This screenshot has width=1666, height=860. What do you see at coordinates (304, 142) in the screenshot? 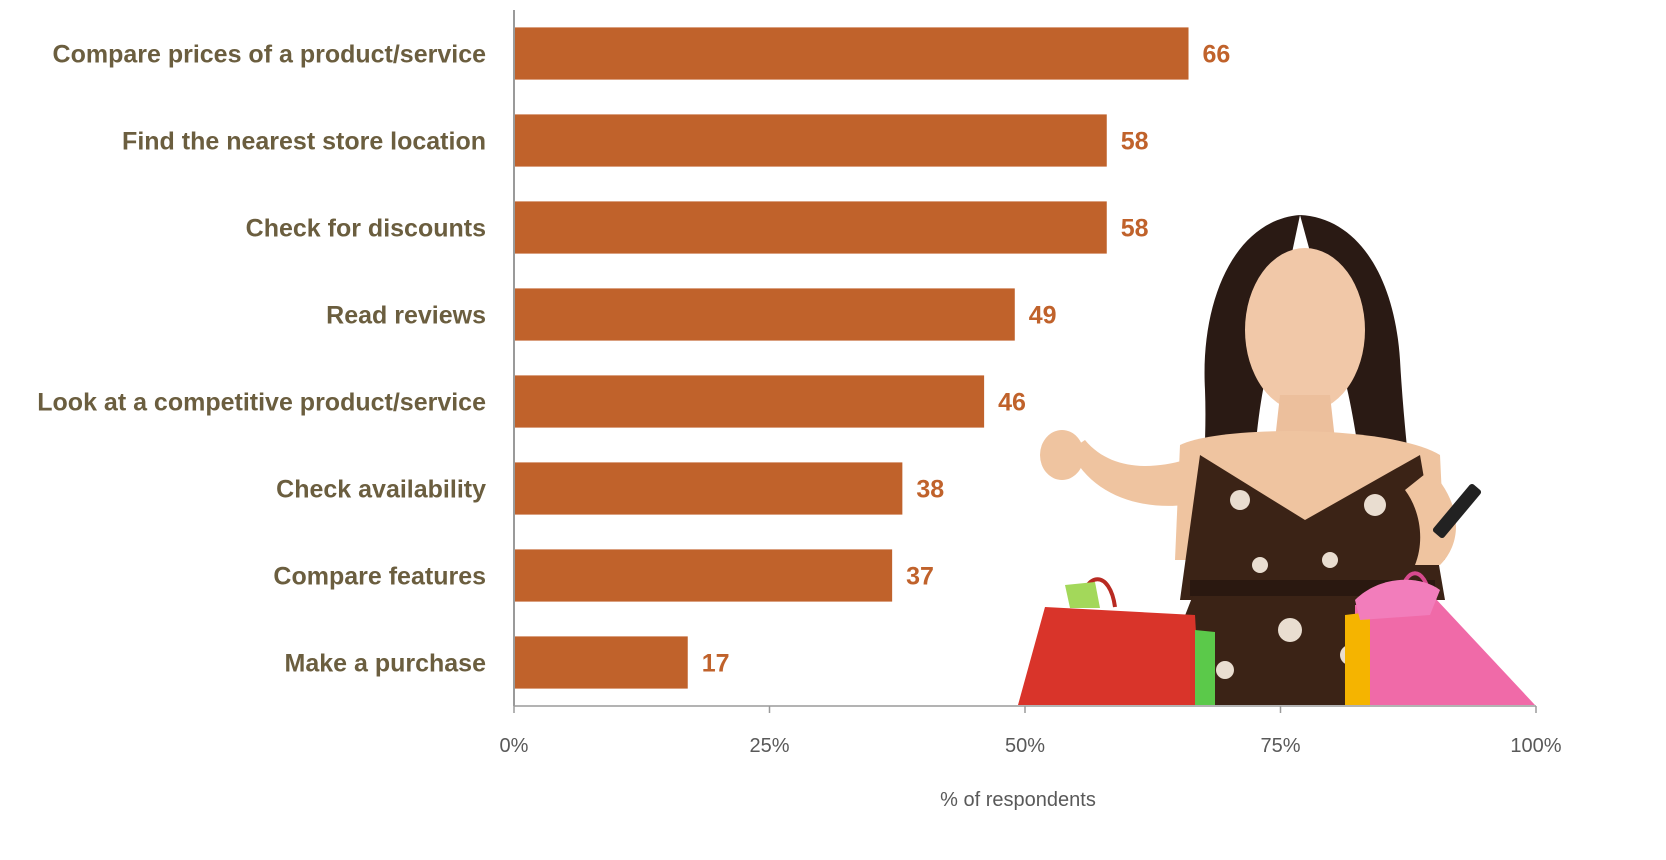
I see `category-label: Find the nearest store location` at bounding box center [304, 142].